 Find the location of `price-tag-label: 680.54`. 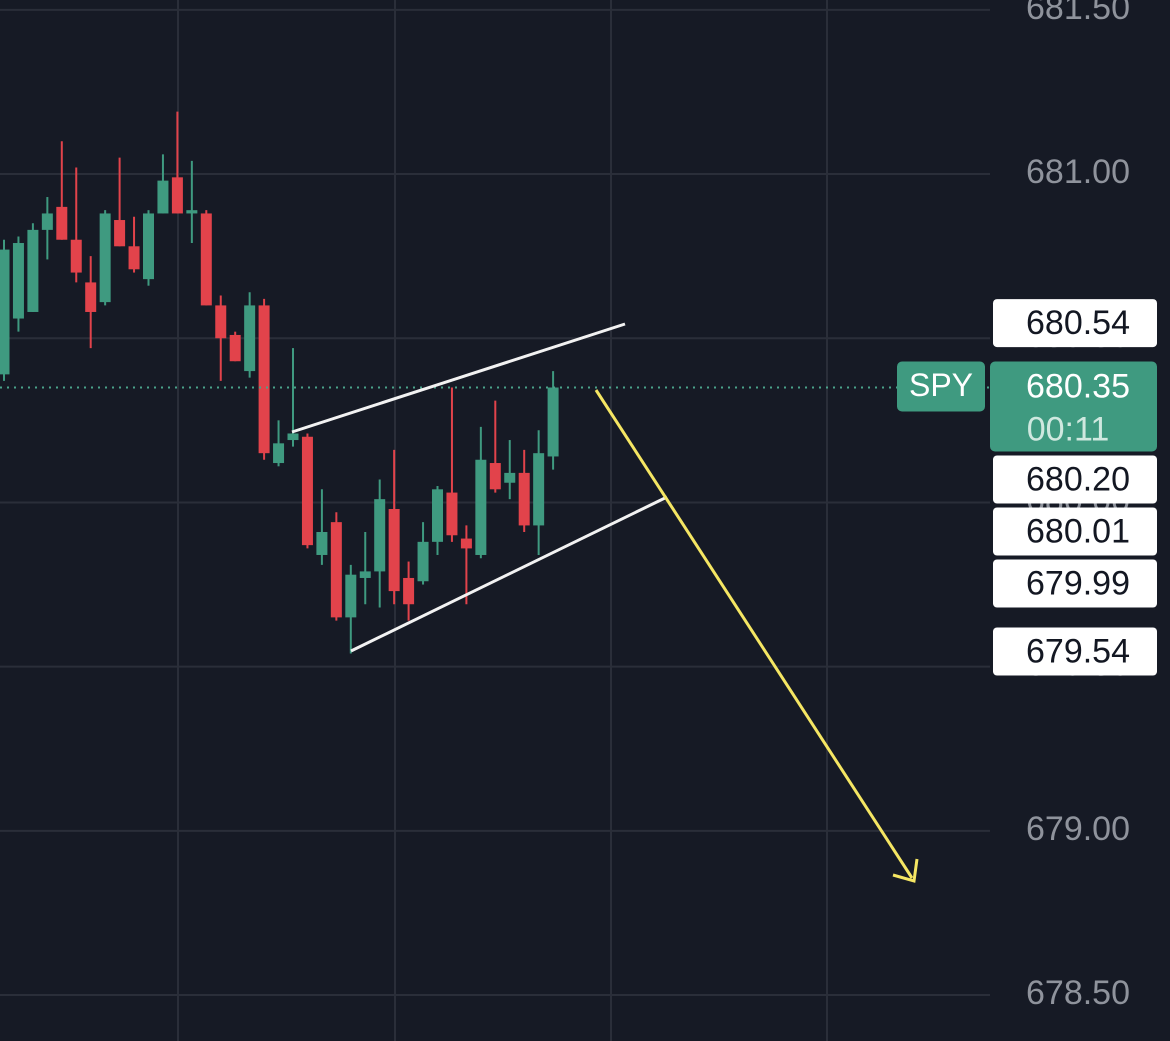

price-tag-label: 680.54 is located at coordinates (1078, 323).